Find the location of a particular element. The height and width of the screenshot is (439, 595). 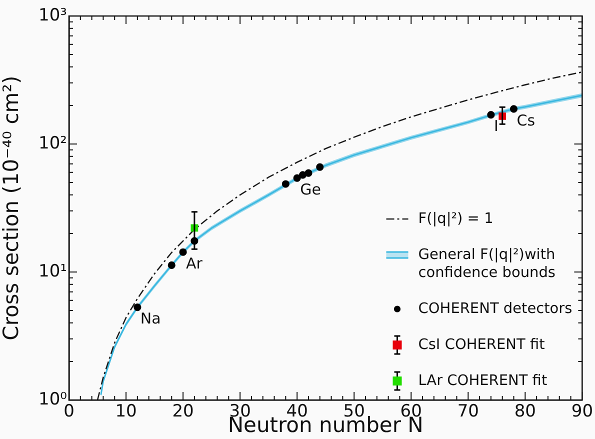

y-axis-title: Cross section (10⁻⁴⁰ cm²) is located at coordinates (12, 208).